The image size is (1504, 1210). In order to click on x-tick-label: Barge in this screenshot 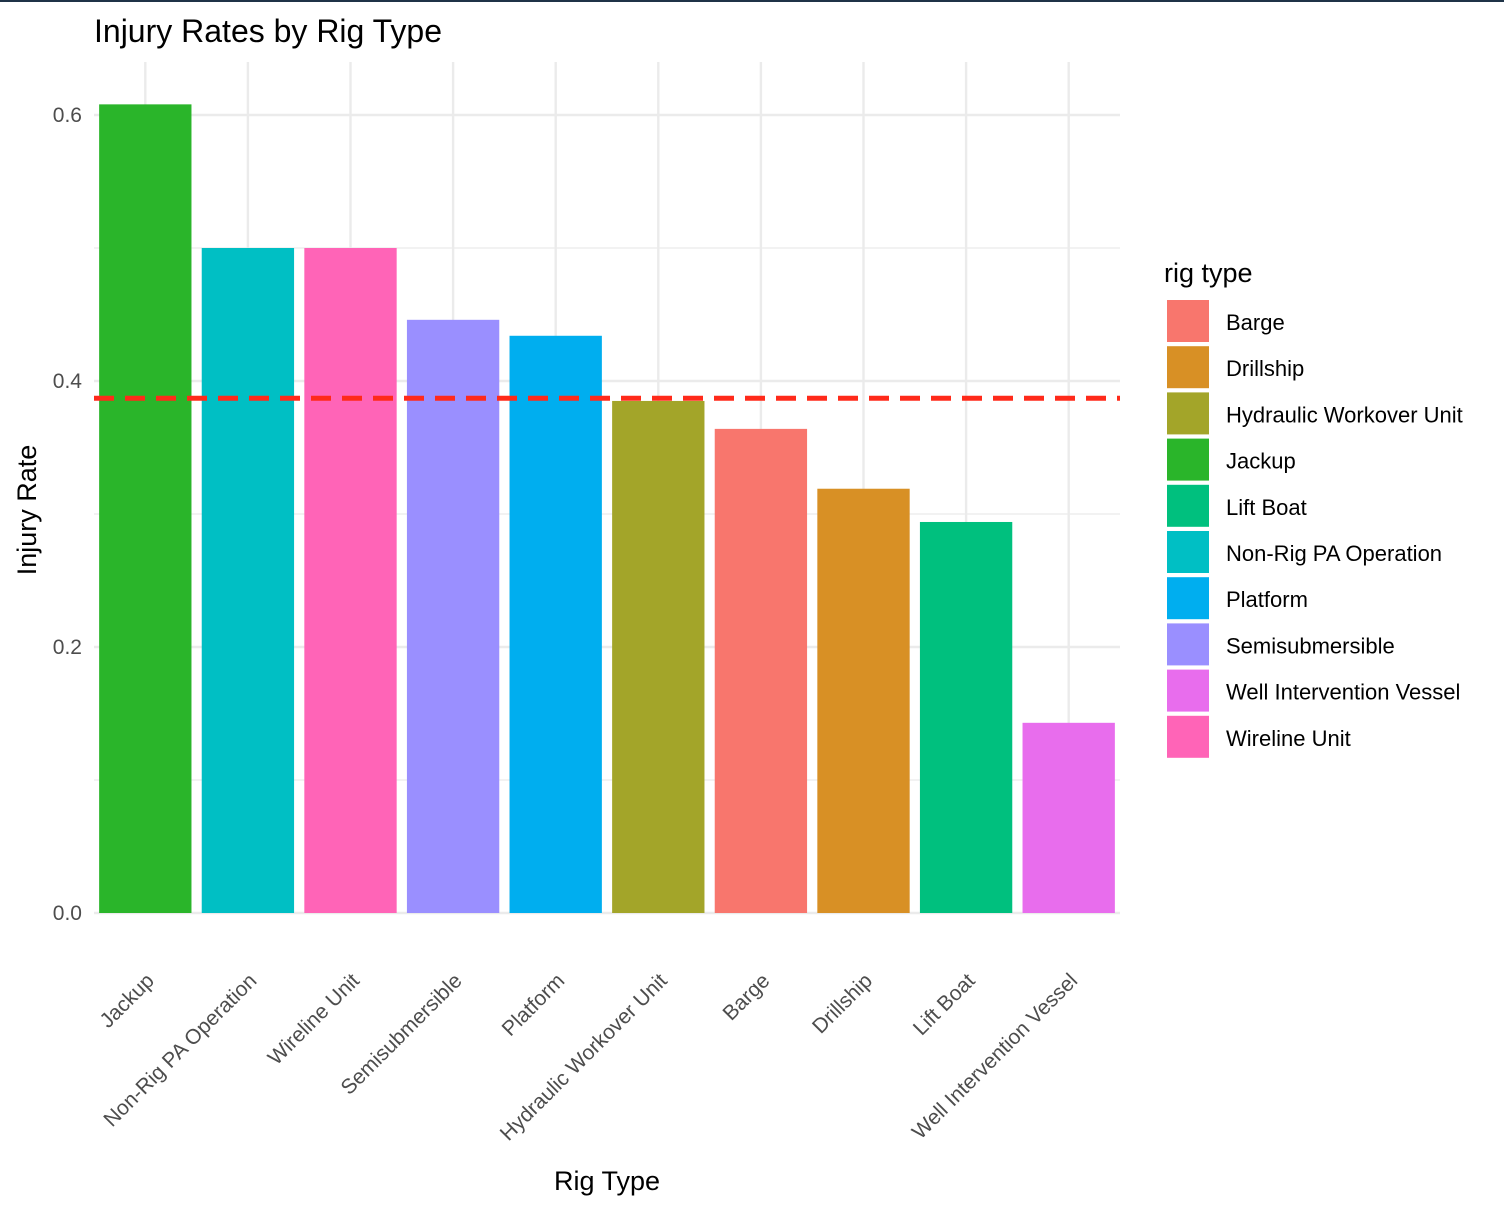, I will do `click(747, 997)`.